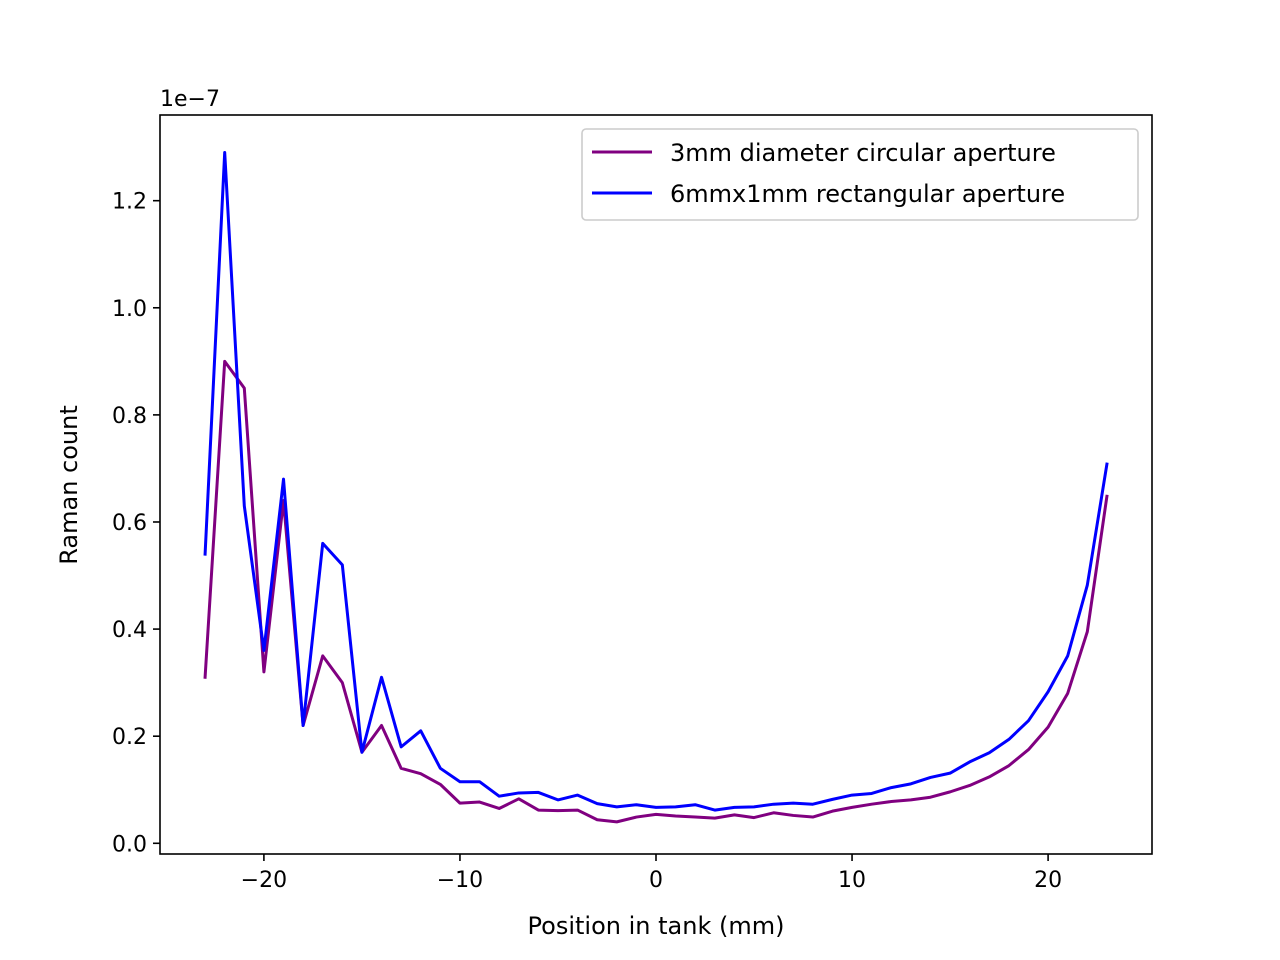 The width and height of the screenshot is (1280, 960). What do you see at coordinates (1048, 880) in the screenshot?
I see `x-tick-label: 20` at bounding box center [1048, 880].